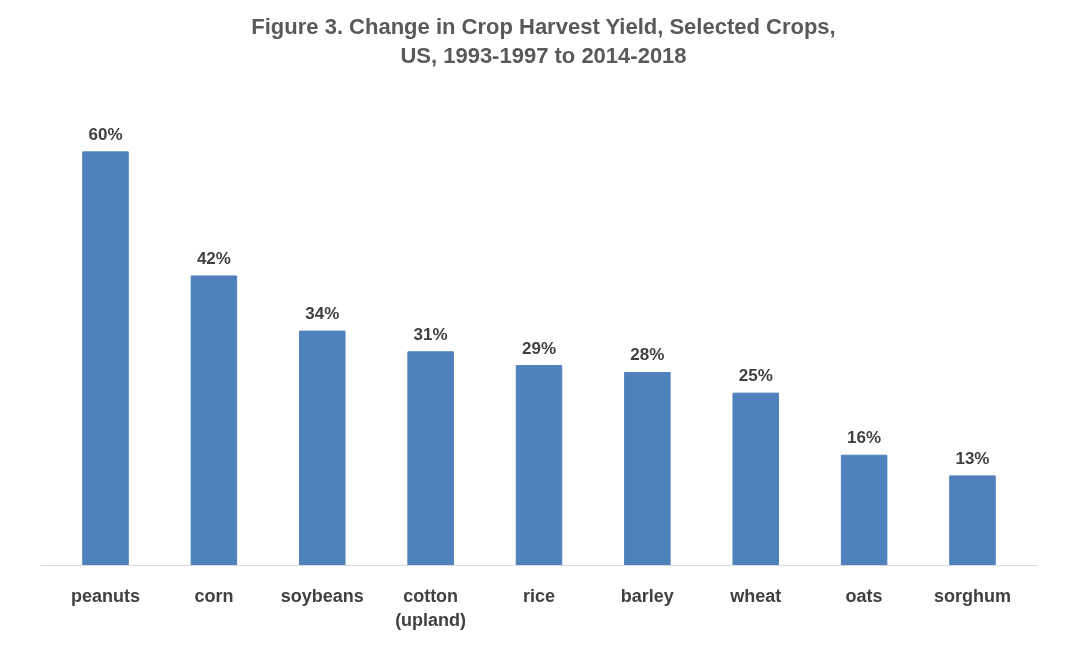 Image resolution: width=1077 pixels, height=651 pixels. I want to click on x-tick-label: wheat, so click(755, 595).